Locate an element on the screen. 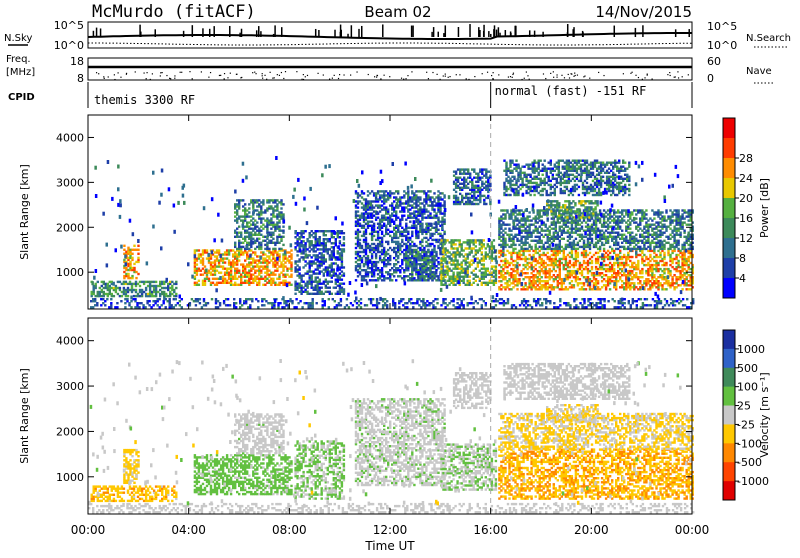 Image resolution: width=800 pixels, height=558 pixels. n-tick-top-right: 10^5 is located at coordinates (722, 26).